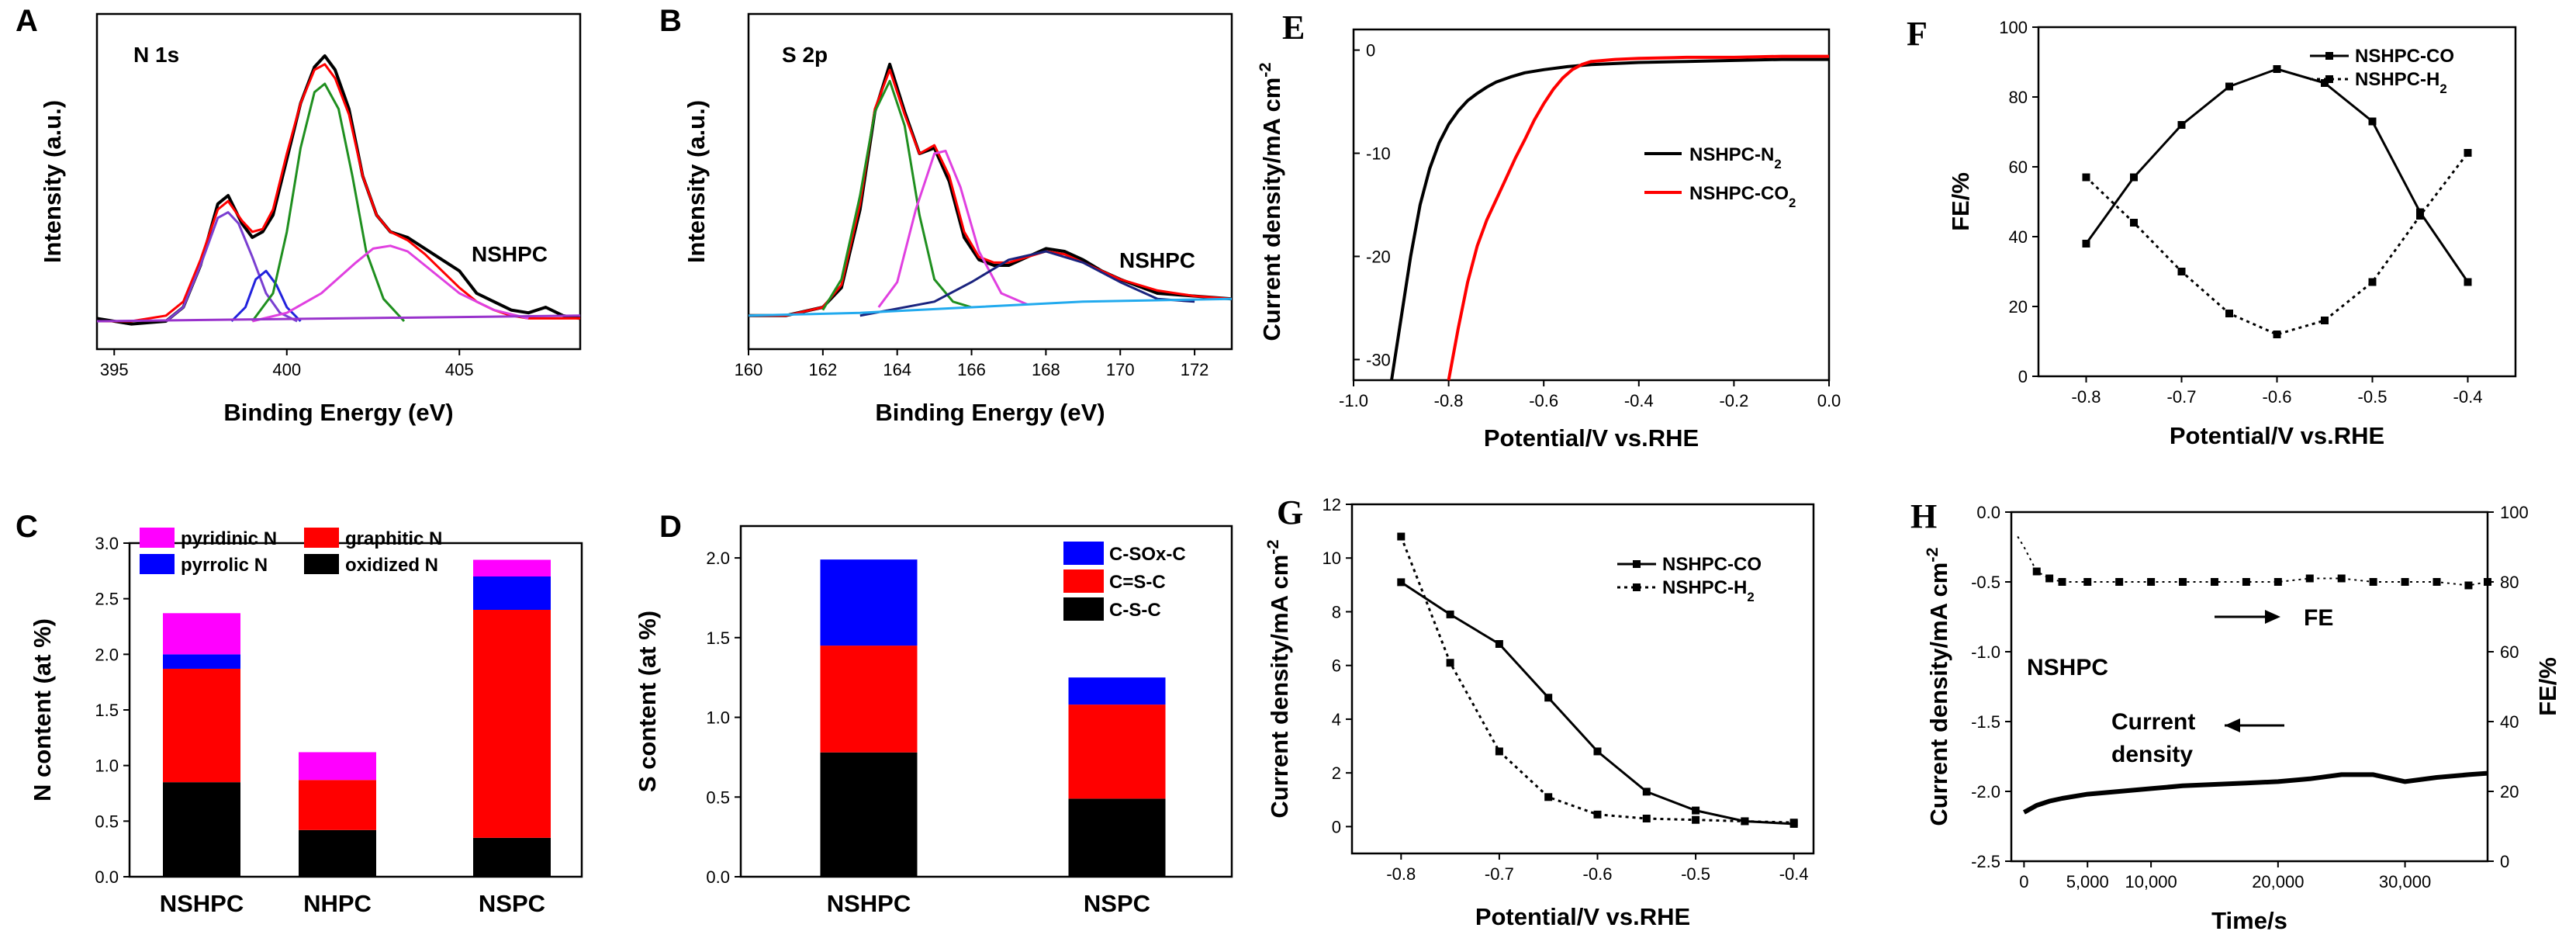  I want to click on plot-frame-D, so click(986, 701).